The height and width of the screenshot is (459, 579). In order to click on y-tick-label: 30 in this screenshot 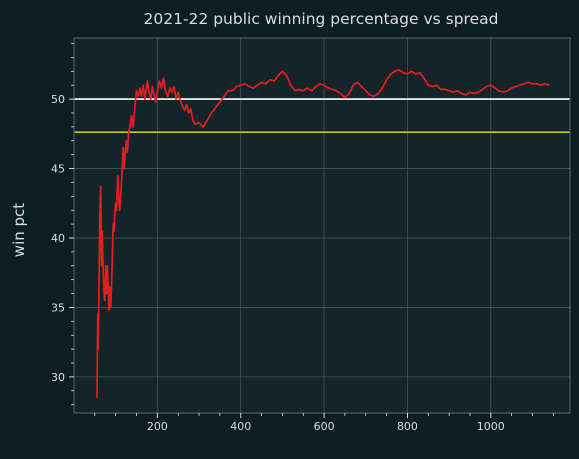, I will do `click(58, 377)`.